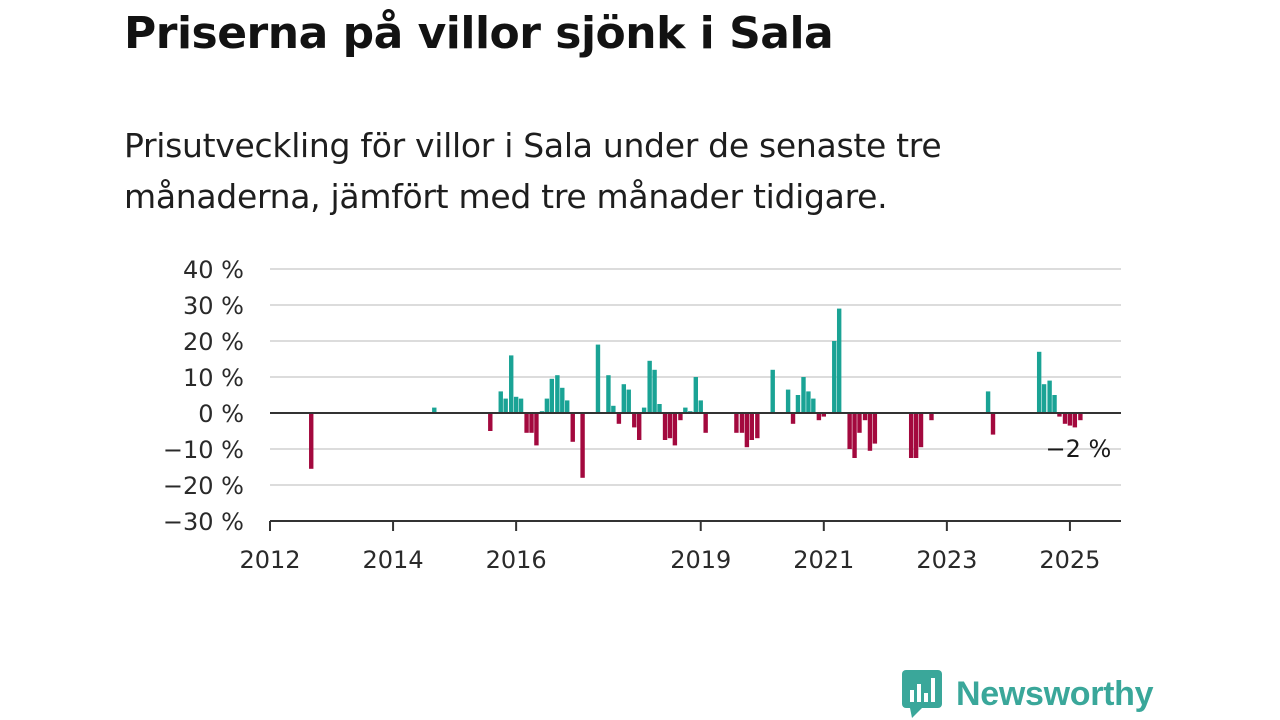 Image resolution: width=1280 pixels, height=720 pixels. Describe the element at coordinates (213, 378) in the screenshot. I see `y-tick-label: 10 %` at that location.